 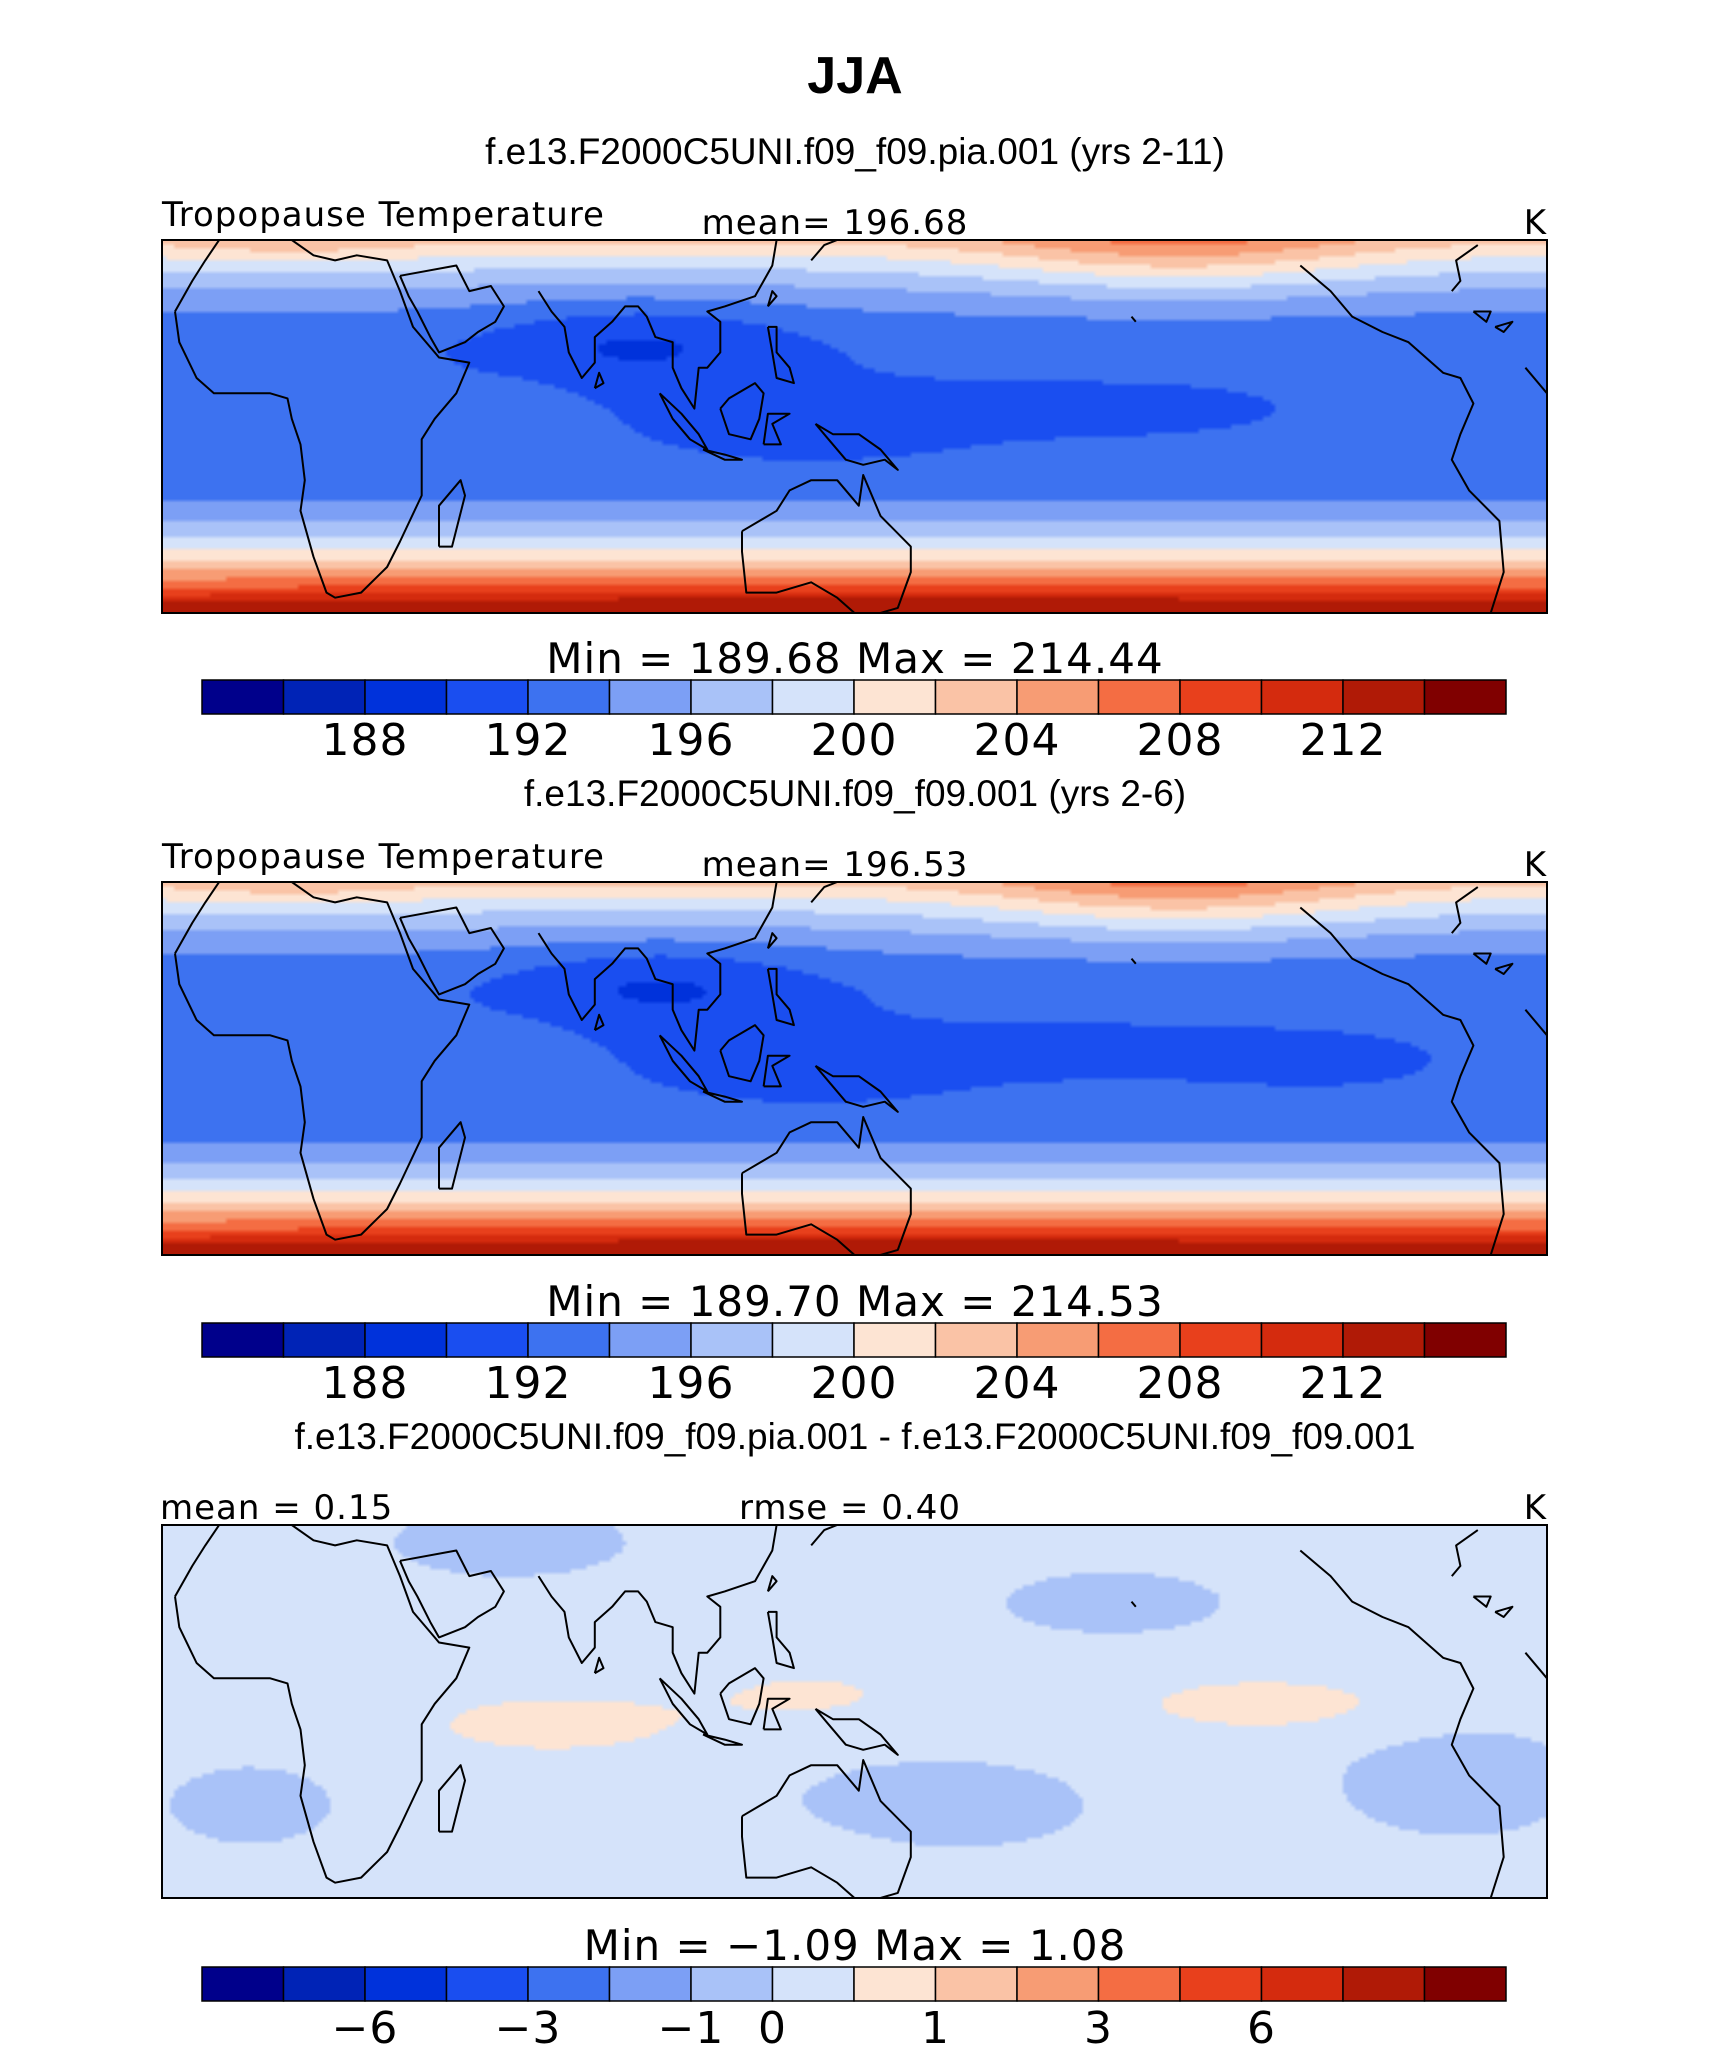 What do you see at coordinates (850, 1508) in the screenshot?
I see `panel-center-label: rmse = 0.40` at bounding box center [850, 1508].